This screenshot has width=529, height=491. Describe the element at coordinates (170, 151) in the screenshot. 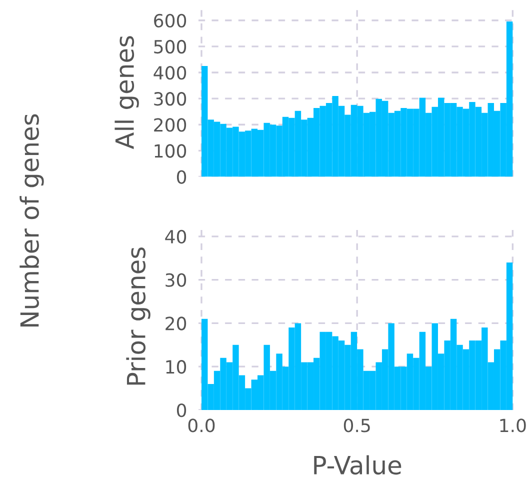

I see `y-tick-label: 100` at that location.